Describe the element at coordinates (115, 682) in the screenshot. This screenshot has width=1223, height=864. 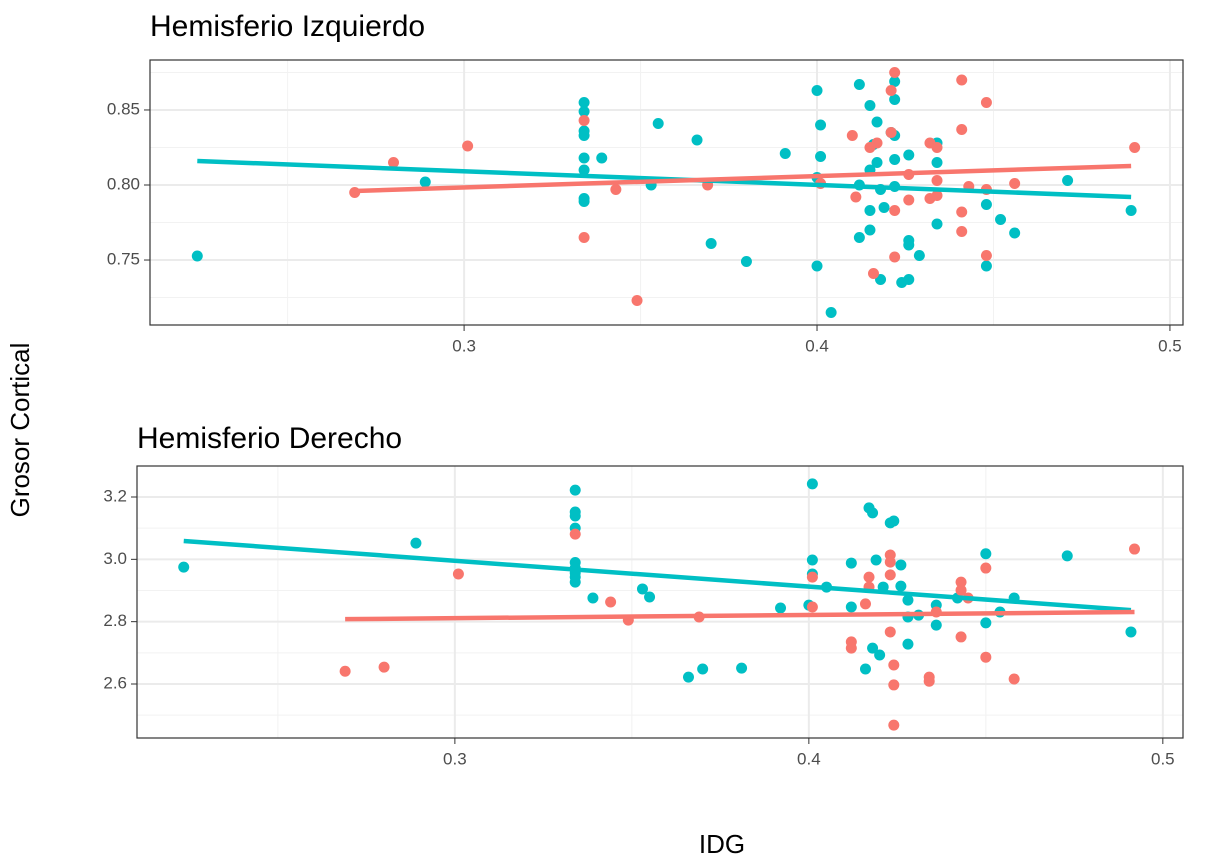
I see `y-tick-label: 2.6` at that location.